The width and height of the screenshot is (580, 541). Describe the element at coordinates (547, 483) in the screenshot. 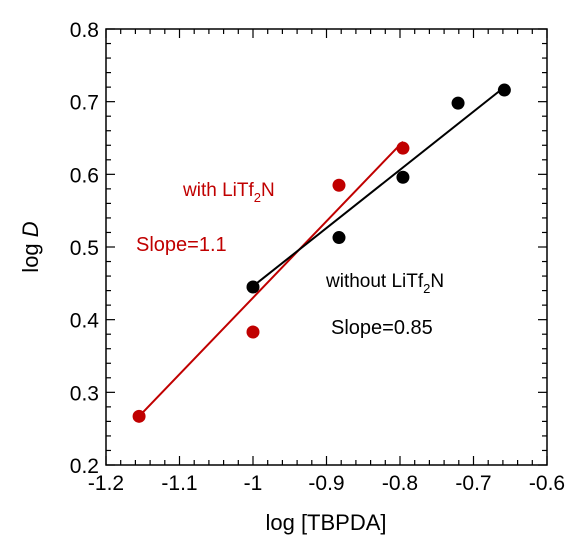

I see `x-tick-label: -0.6` at that location.